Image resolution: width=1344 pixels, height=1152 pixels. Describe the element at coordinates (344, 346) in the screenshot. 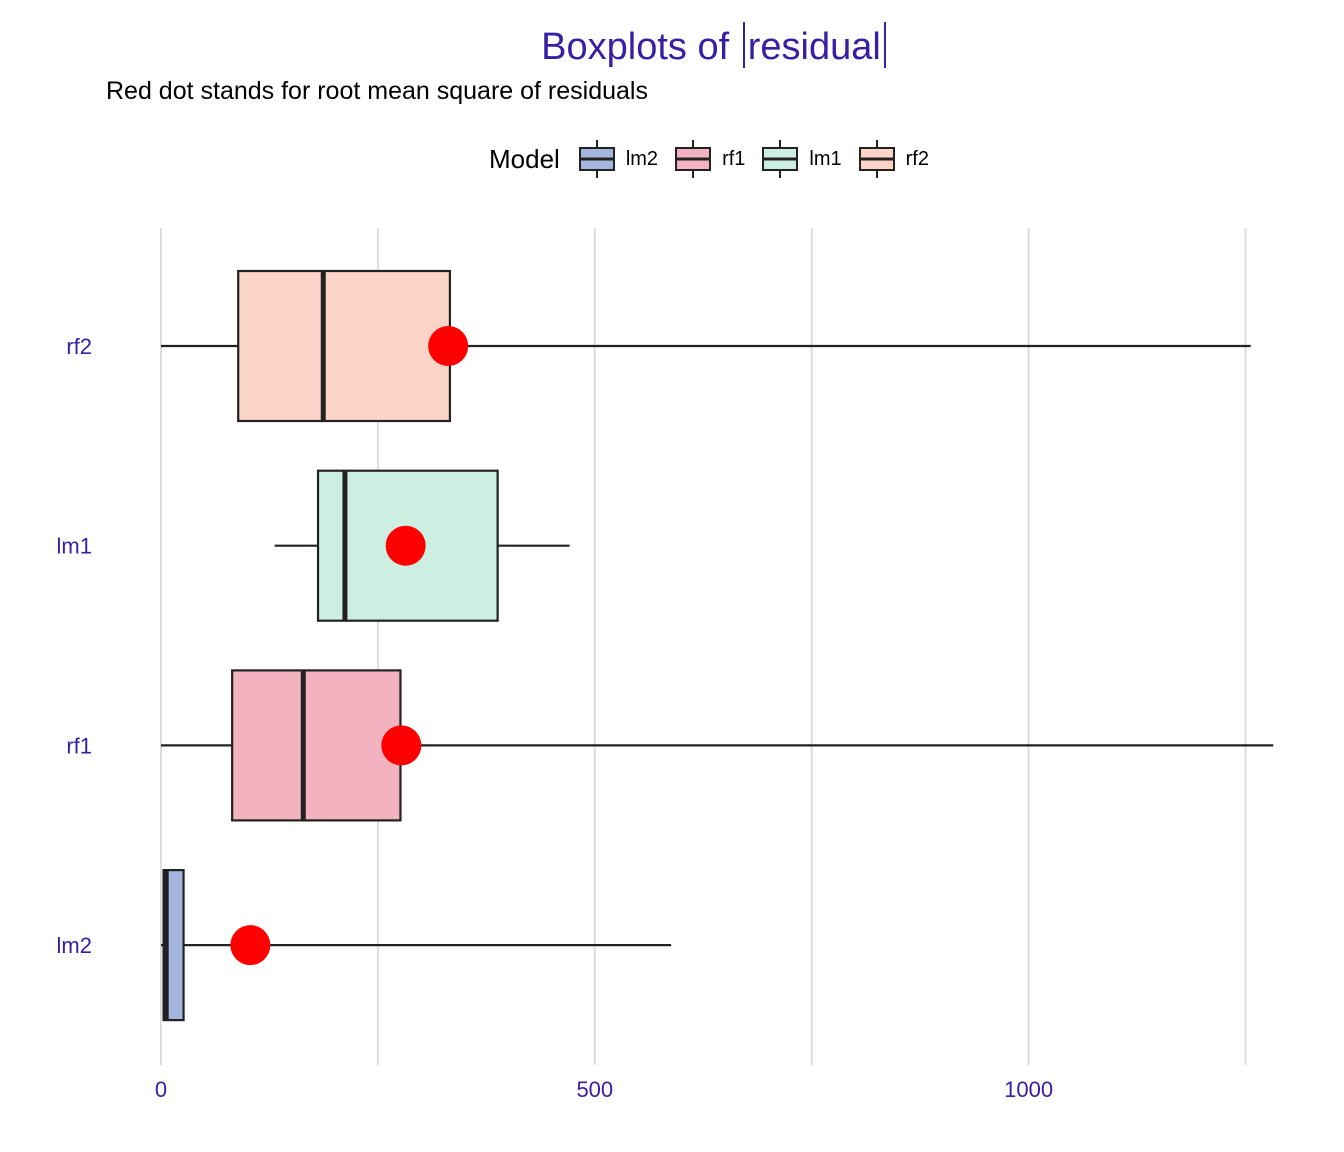

I see `box-rf2` at that location.